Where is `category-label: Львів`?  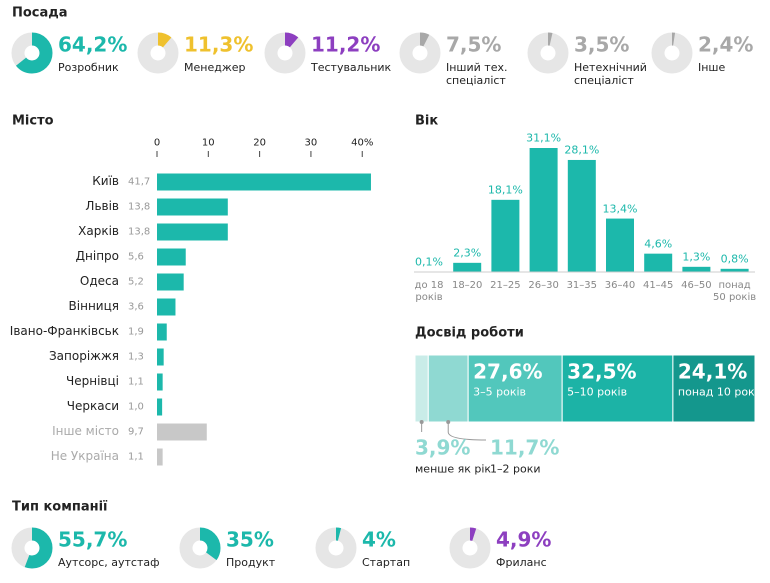
category-label: Львів is located at coordinates (102, 206).